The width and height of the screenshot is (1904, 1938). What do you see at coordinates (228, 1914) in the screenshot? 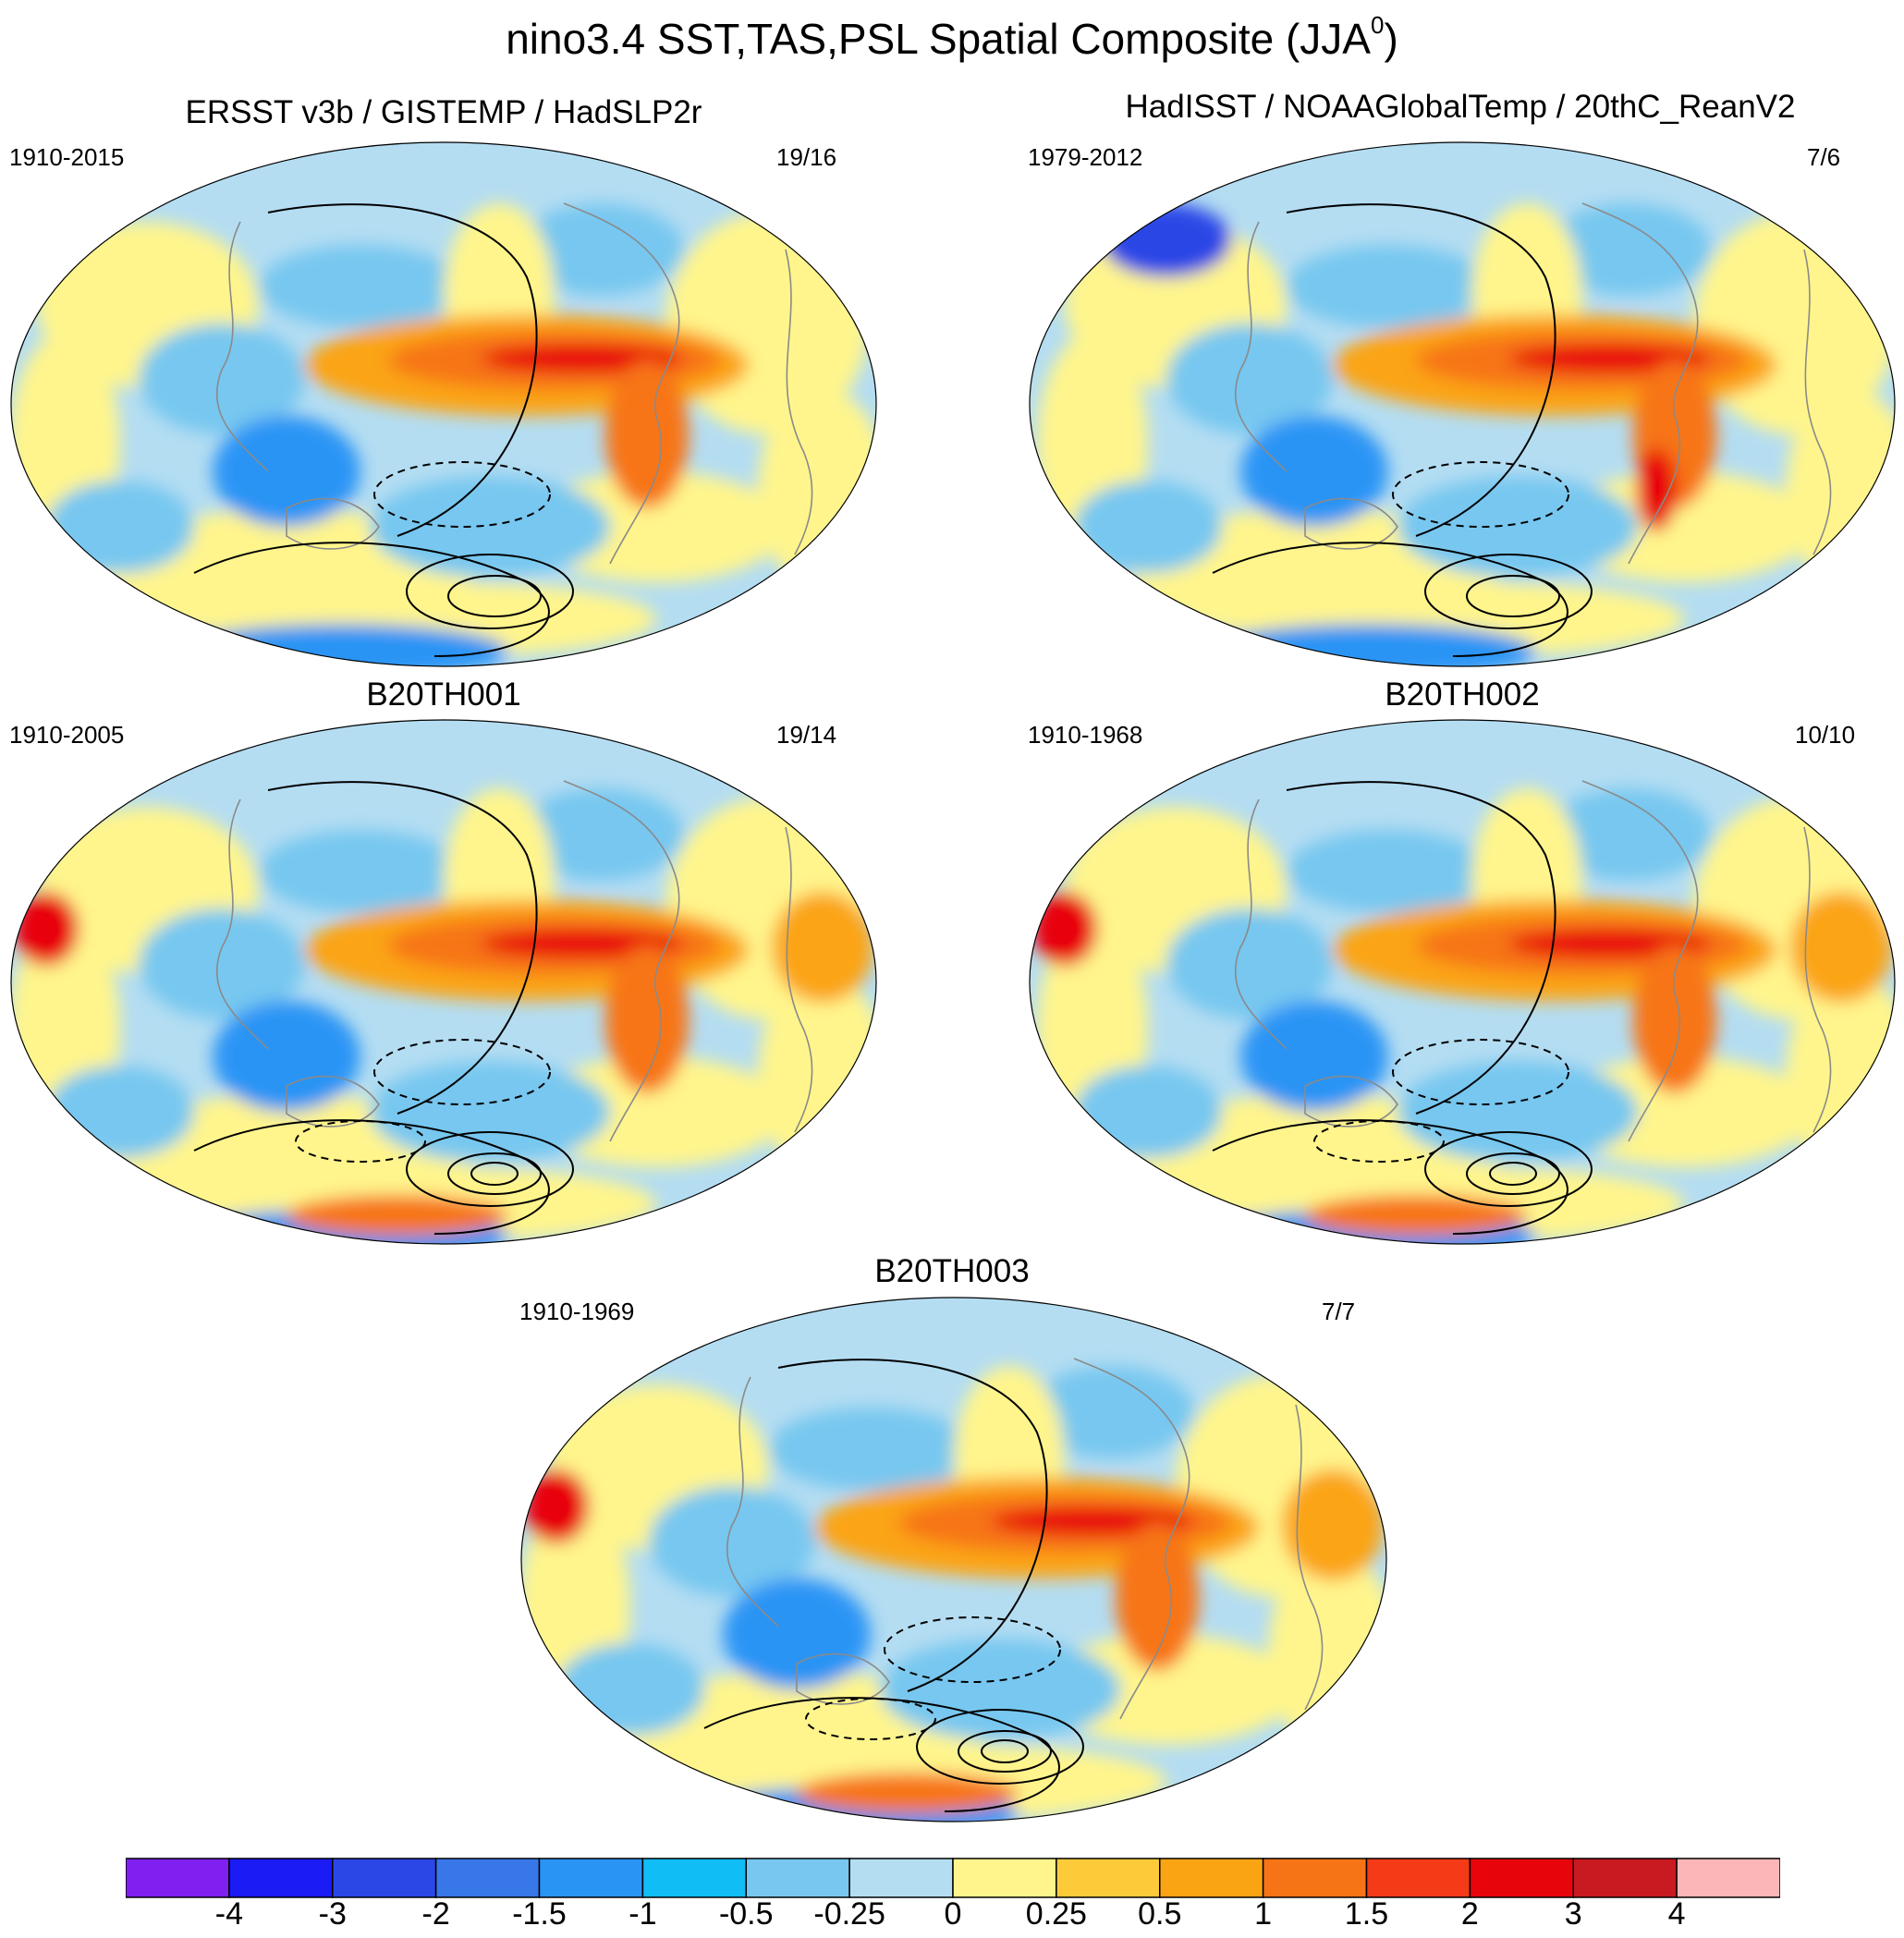
I see `colorbar-tick-label: -4` at bounding box center [228, 1914].